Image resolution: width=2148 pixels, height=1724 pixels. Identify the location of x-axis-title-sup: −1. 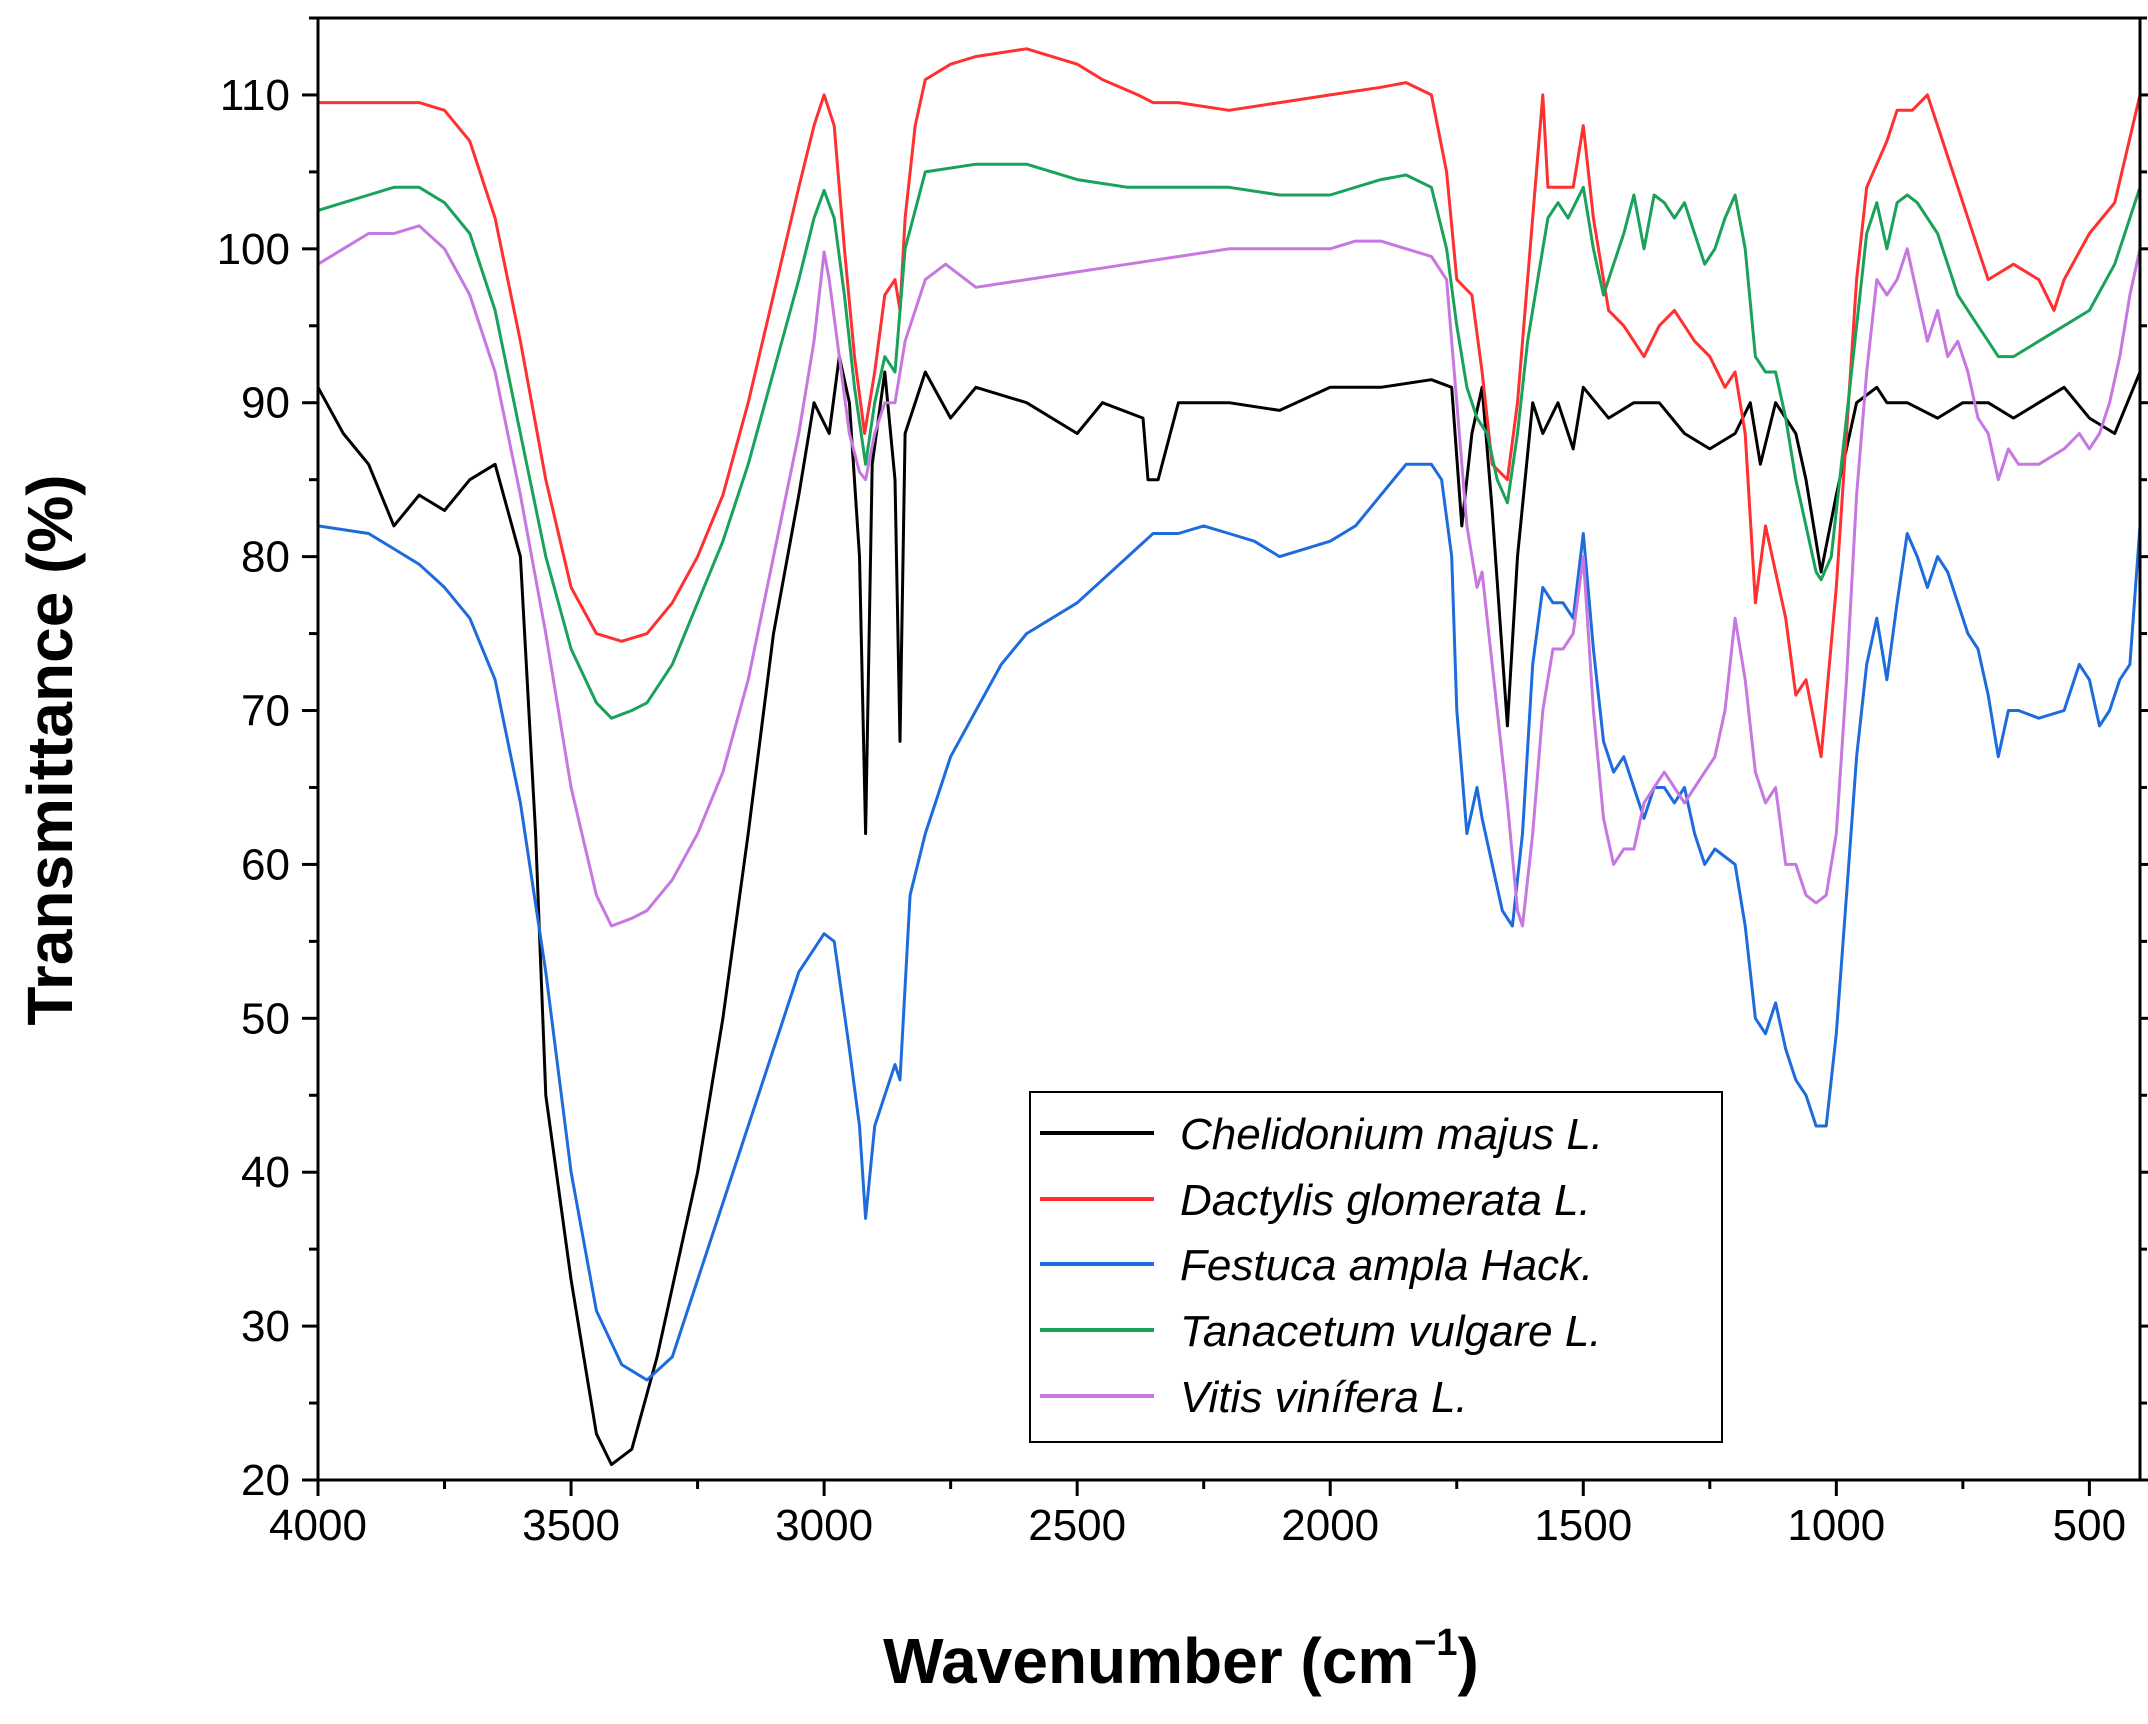
(1435, 1643).